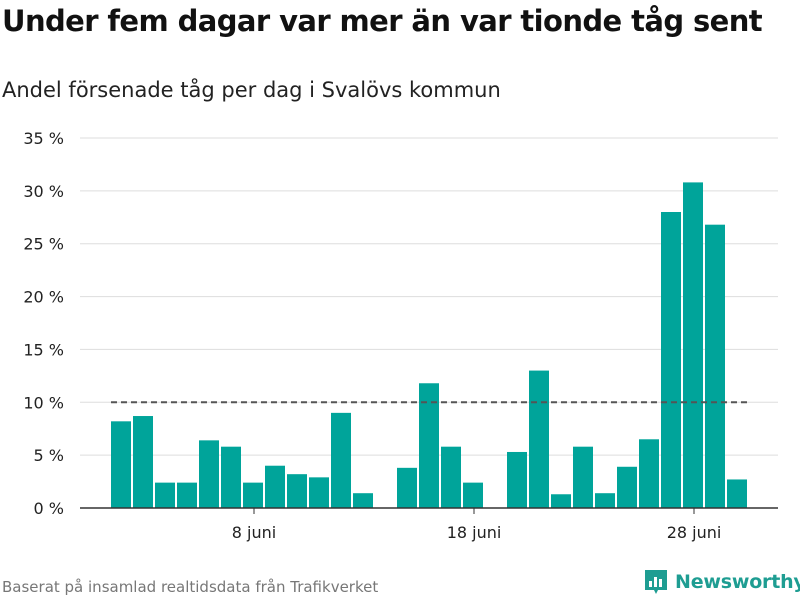  What do you see at coordinates (694, 532) in the screenshot?
I see `x-tick-label: 28 juni` at bounding box center [694, 532].